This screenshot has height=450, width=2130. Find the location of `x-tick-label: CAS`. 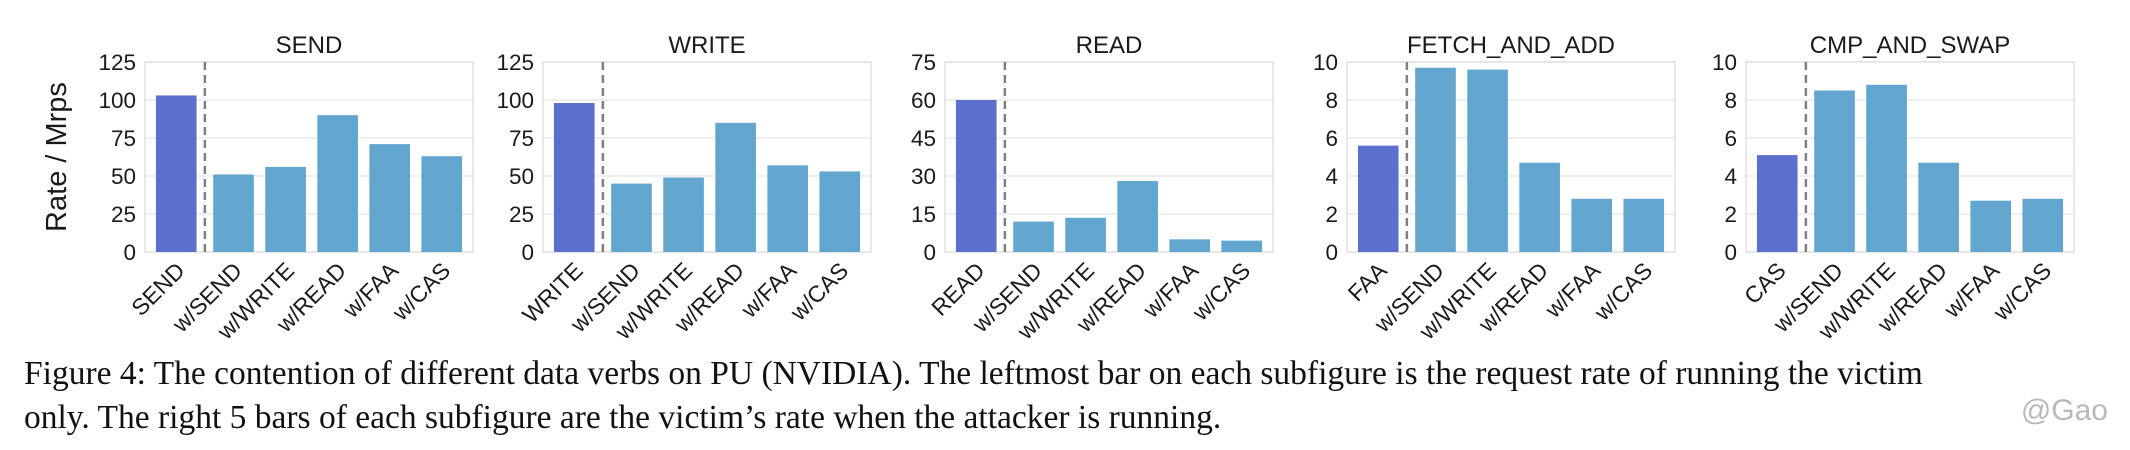

x-tick-label: CAS is located at coordinates (1765, 283).